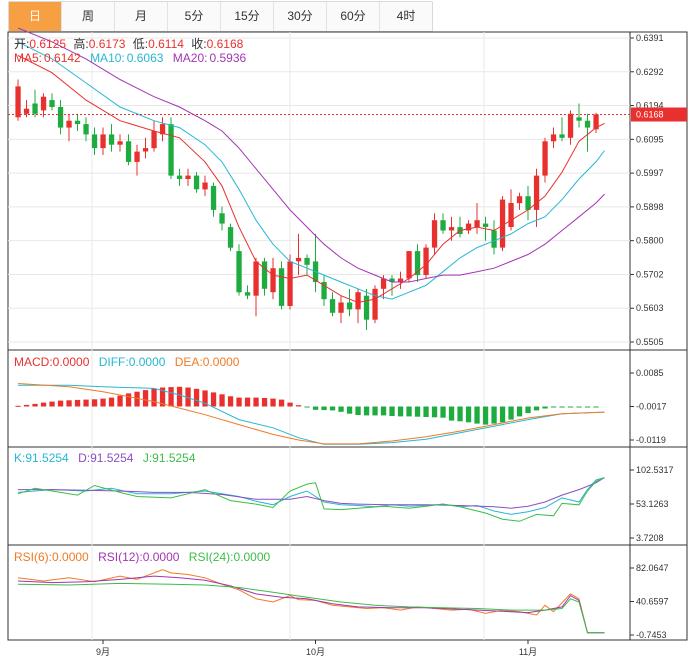 The height and width of the screenshot is (670, 688). I want to click on tab-30min: 30分, so click(300, 16).